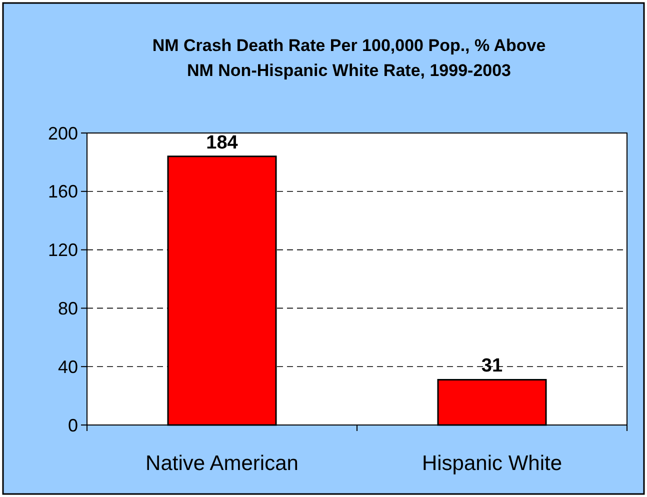  Describe the element at coordinates (63, 250) in the screenshot. I see `y-tick-label: 120` at that location.